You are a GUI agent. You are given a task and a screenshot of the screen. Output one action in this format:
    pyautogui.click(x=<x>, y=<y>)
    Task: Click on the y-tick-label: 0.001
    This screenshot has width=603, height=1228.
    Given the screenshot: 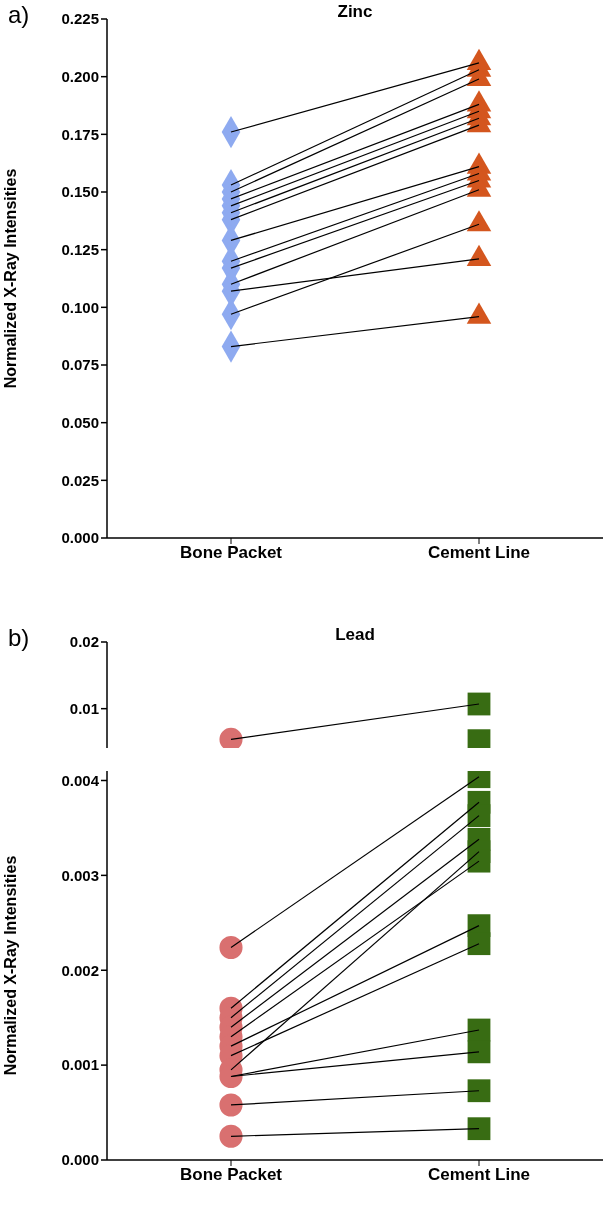 What is the action you would take?
    pyautogui.click(x=80, y=1065)
    